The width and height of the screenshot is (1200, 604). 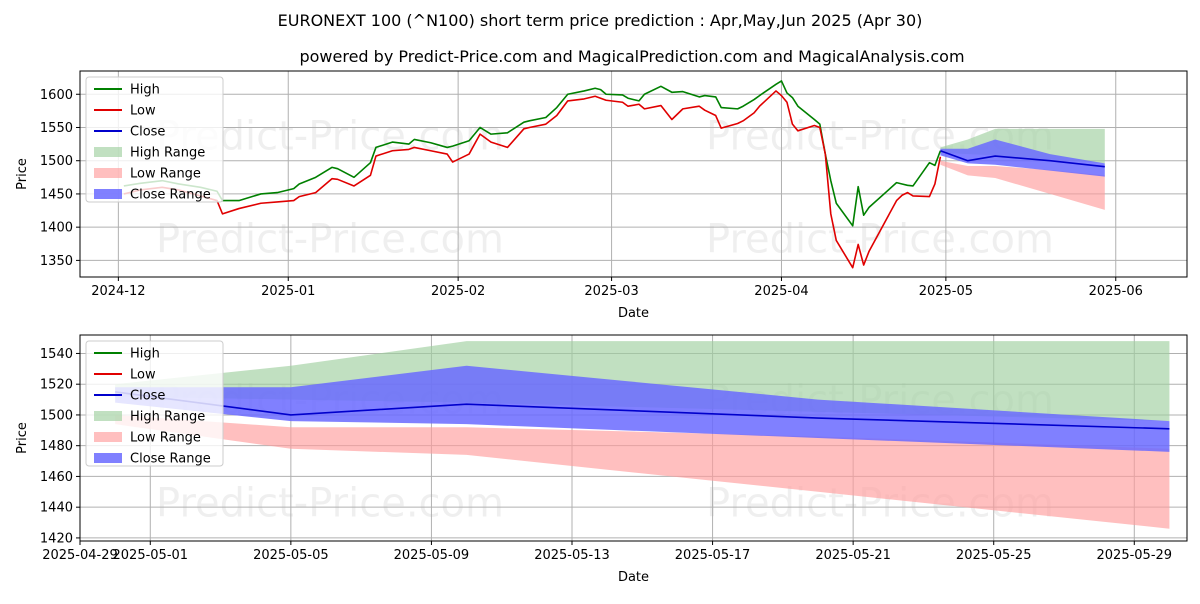 I want to click on y-tick-label: 1600, so click(x=56, y=95).